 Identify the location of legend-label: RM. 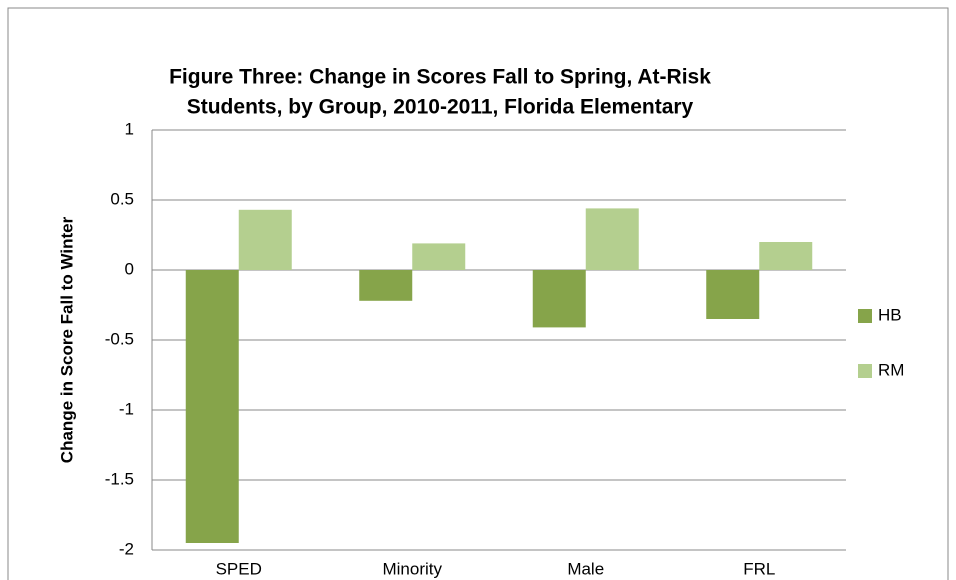
(891, 369).